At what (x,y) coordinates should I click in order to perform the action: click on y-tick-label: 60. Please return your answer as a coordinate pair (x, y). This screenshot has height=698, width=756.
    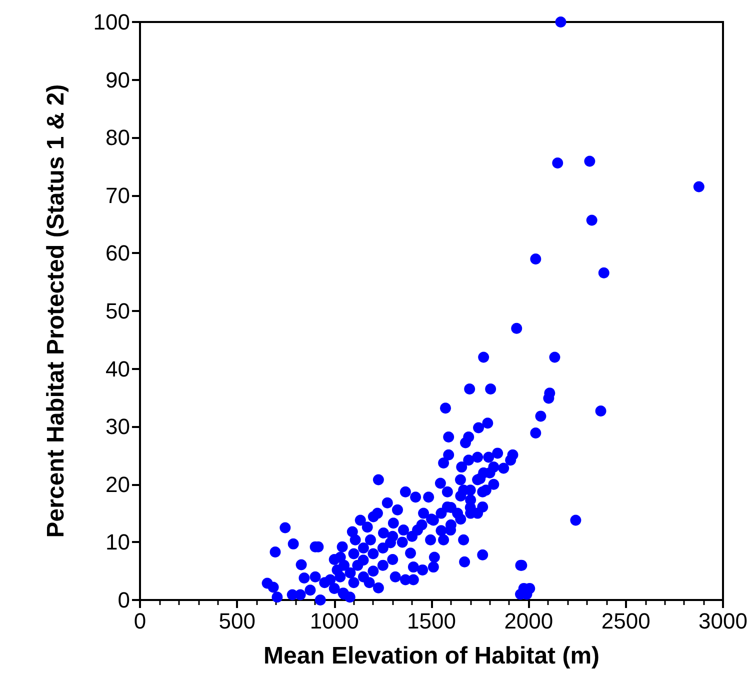
    Looking at the image, I should click on (118, 253).